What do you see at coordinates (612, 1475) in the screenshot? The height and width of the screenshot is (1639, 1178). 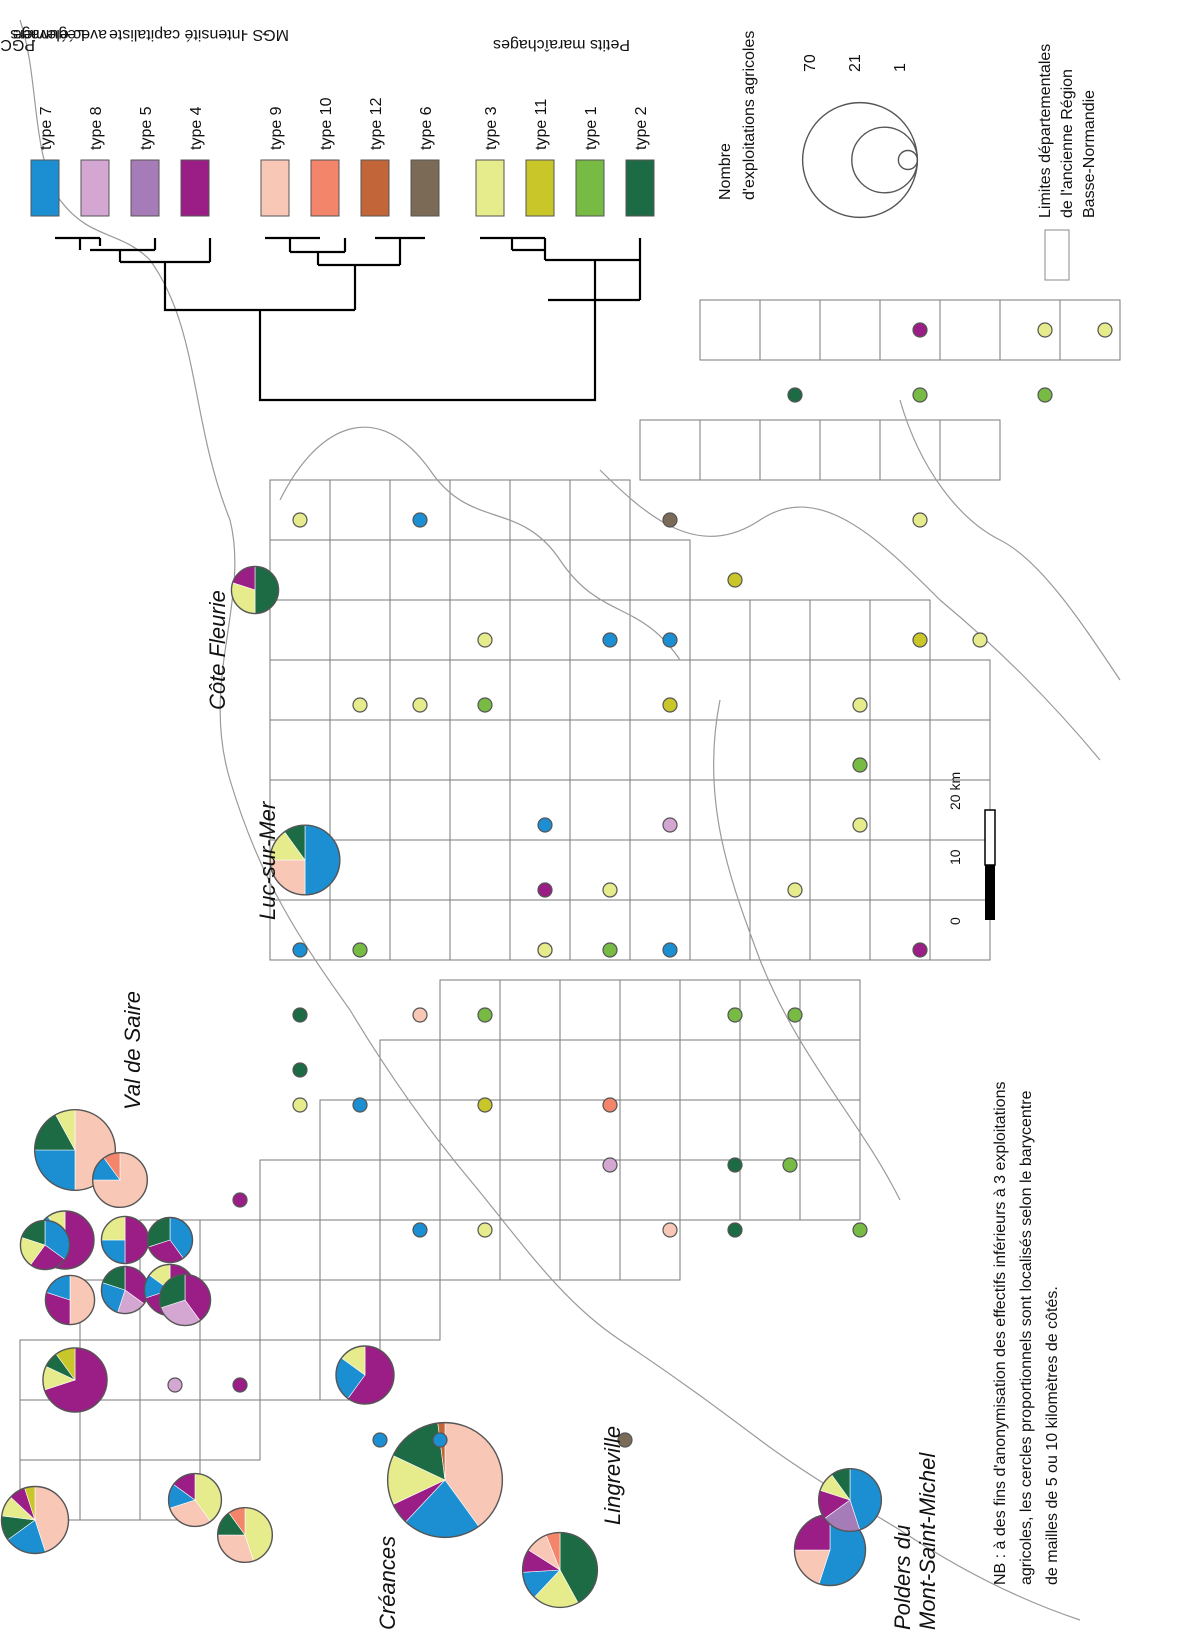 I see `place-label-lingreville: Lingreville` at bounding box center [612, 1475].